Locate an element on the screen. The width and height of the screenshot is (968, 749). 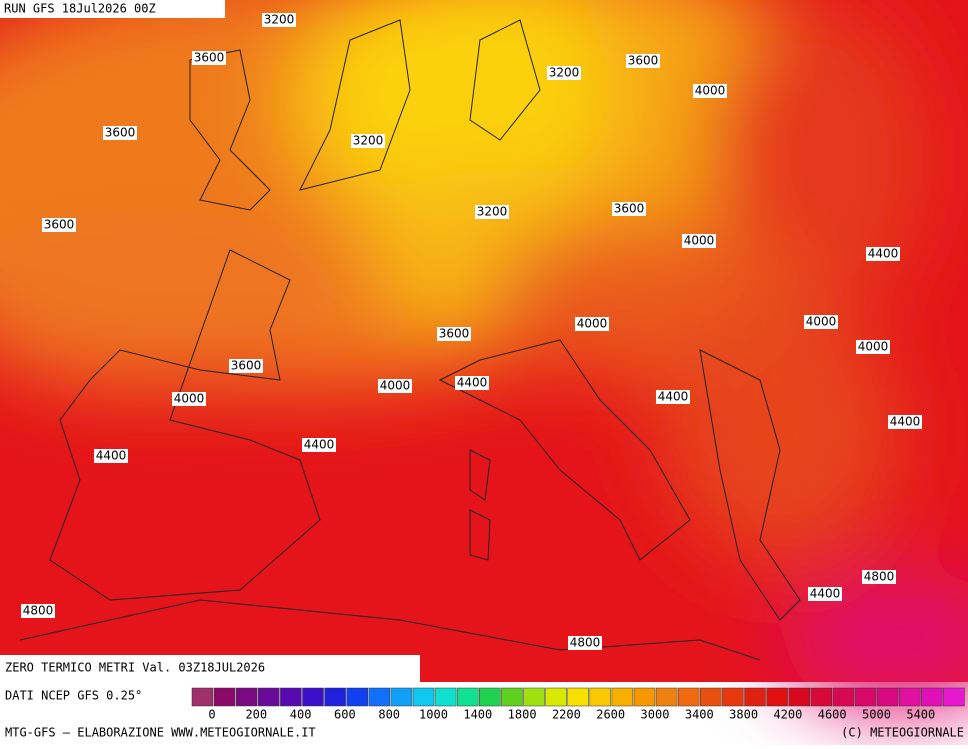
colorbar-label: 1800 is located at coordinates (522, 715).